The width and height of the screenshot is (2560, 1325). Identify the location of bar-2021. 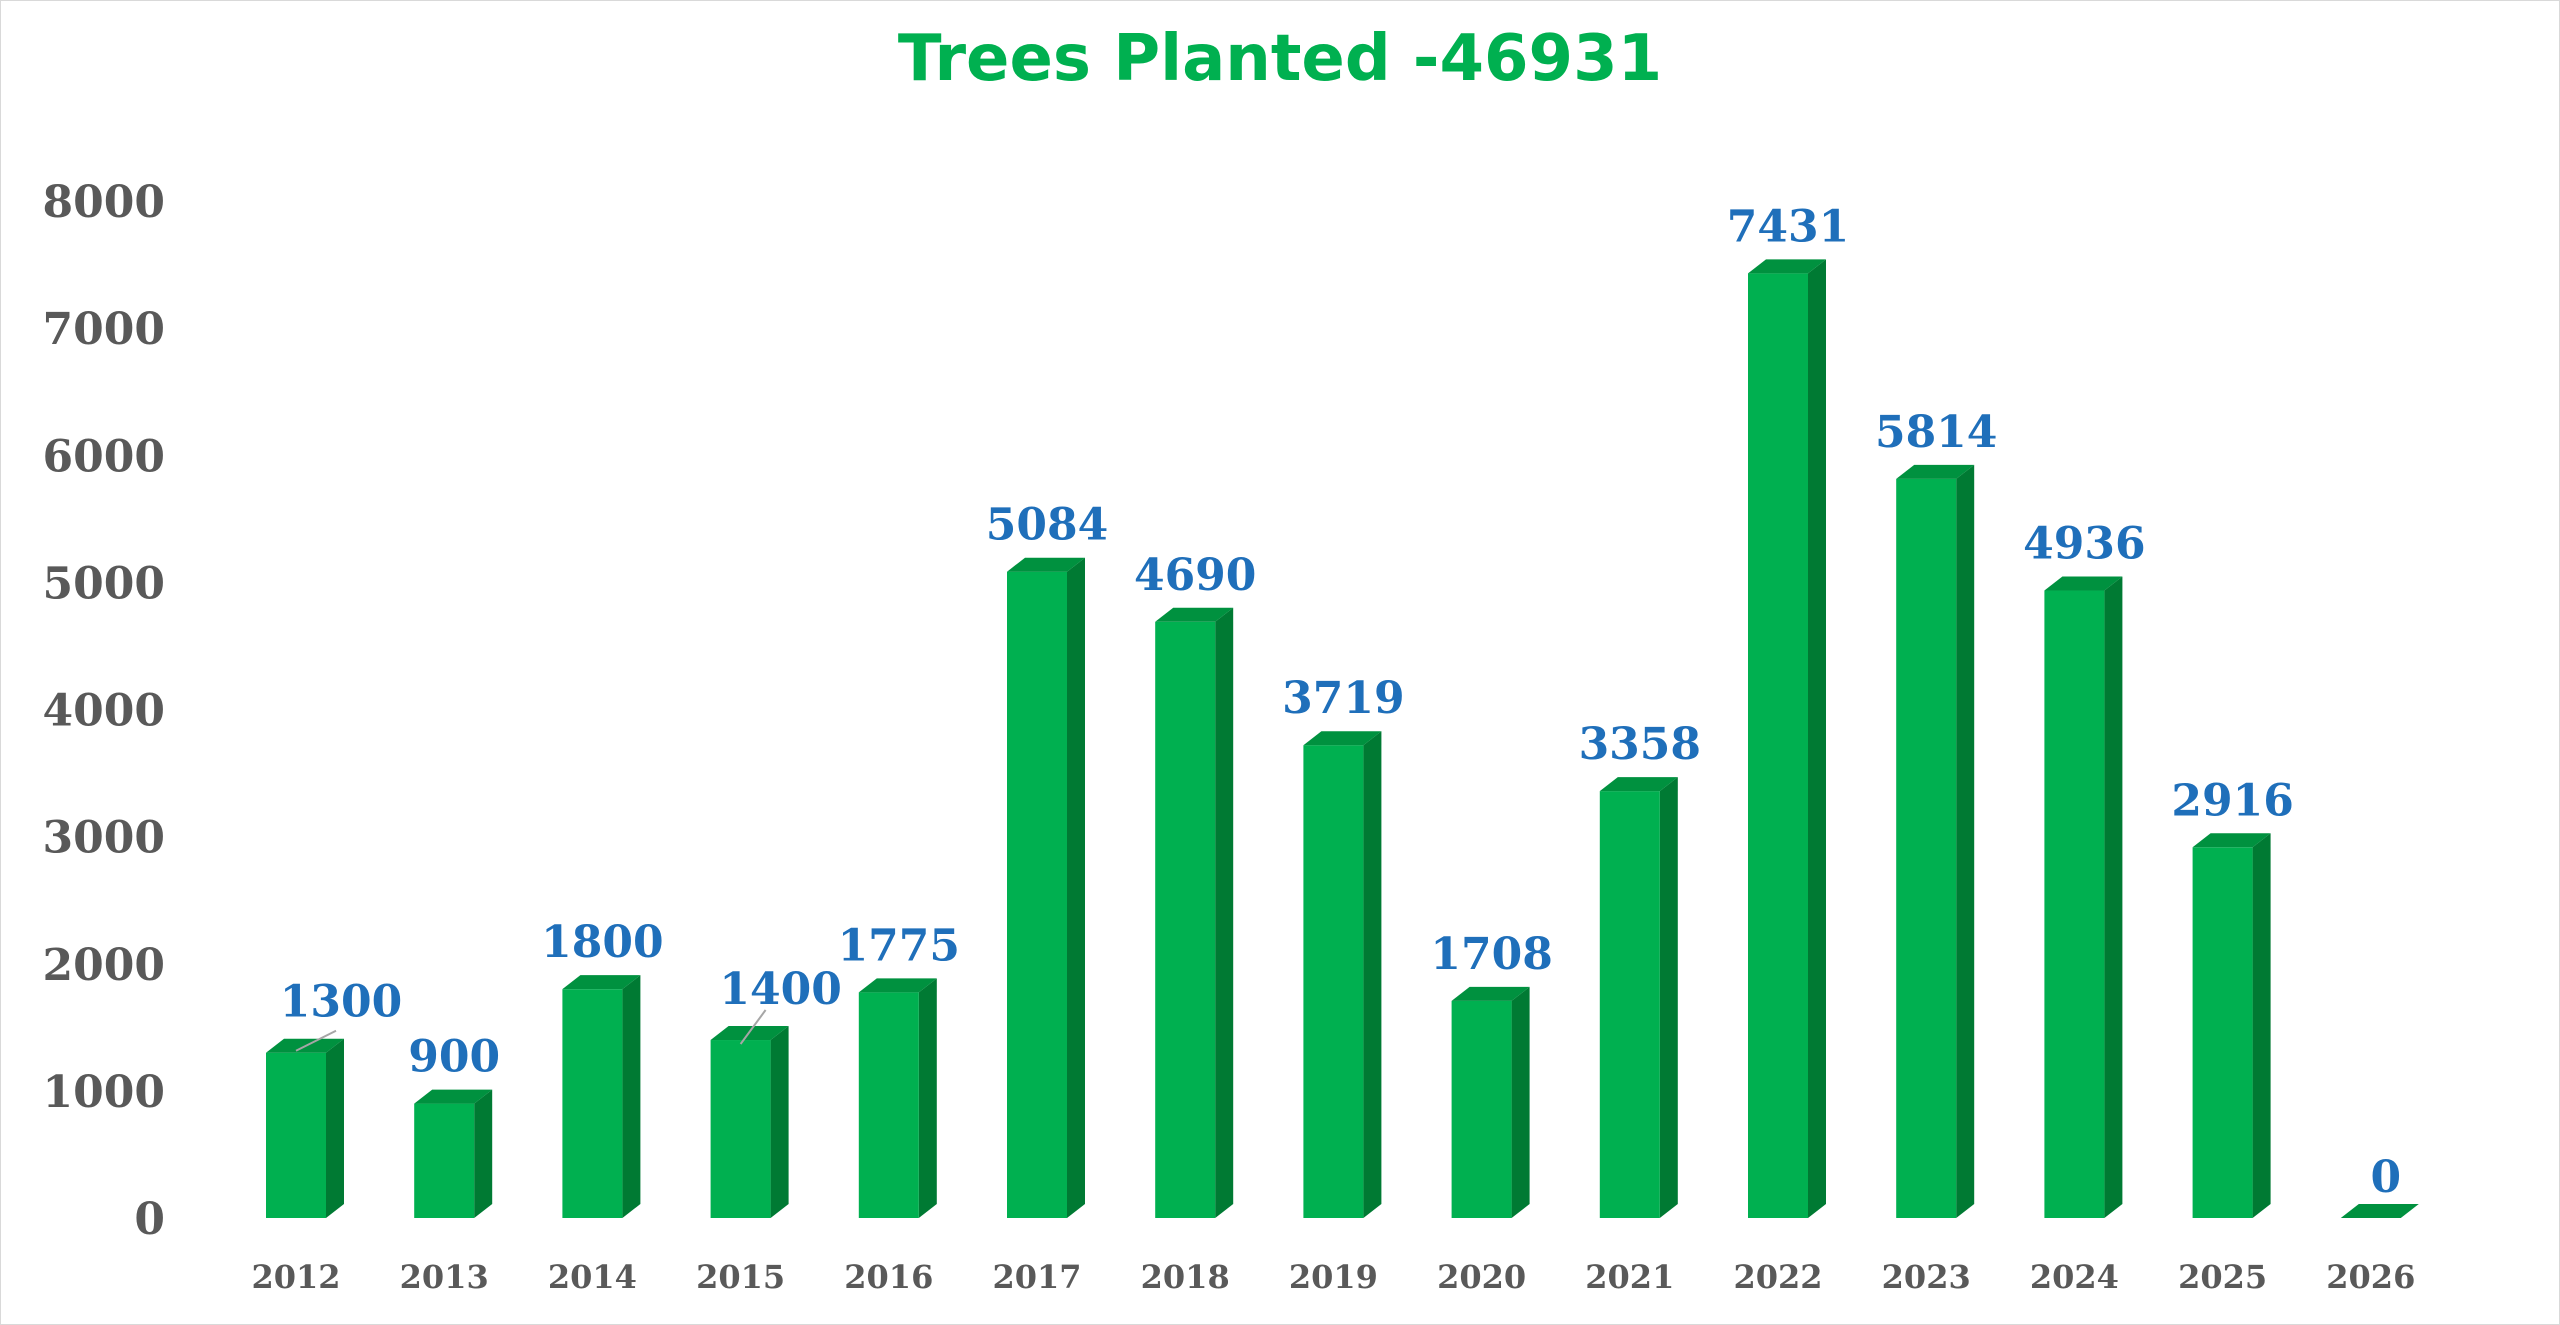
(1638, 997).